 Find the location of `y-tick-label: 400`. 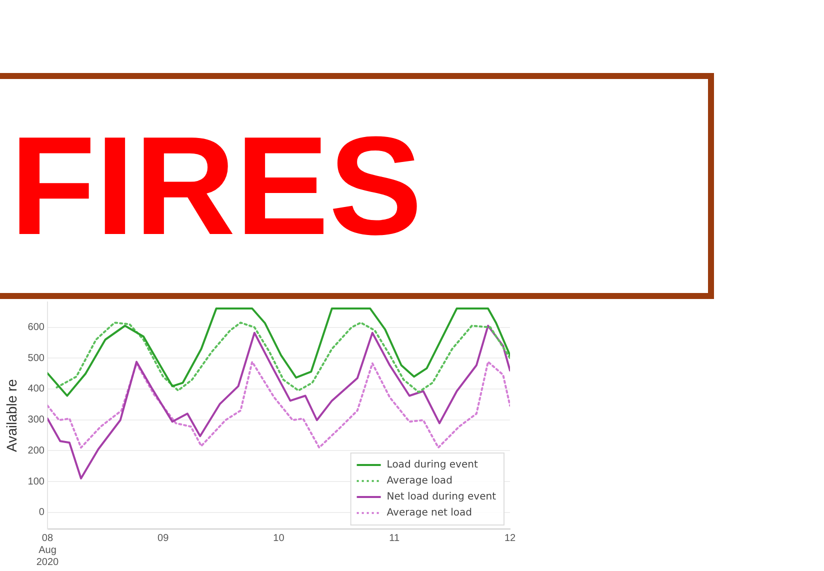

y-tick-label: 400 is located at coordinates (36, 389).